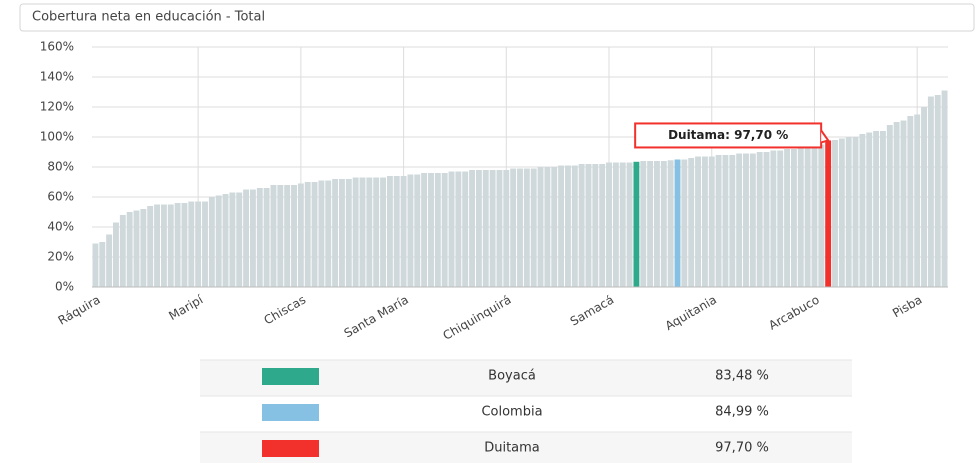  What do you see at coordinates (290, 412) in the screenshot?
I see `legend-swatch` at bounding box center [290, 412].